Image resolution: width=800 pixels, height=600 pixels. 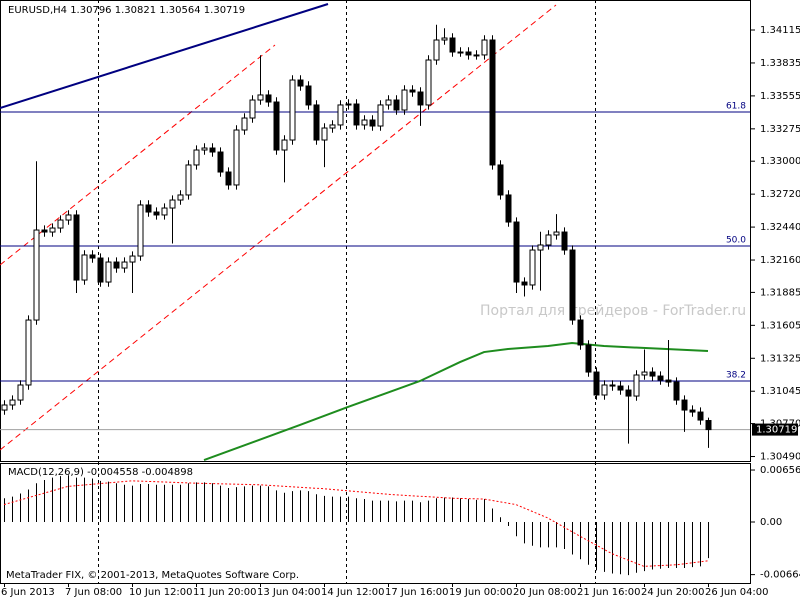 I want to click on x-tick-label: 7 Jun 08:00, so click(x=93, y=592).